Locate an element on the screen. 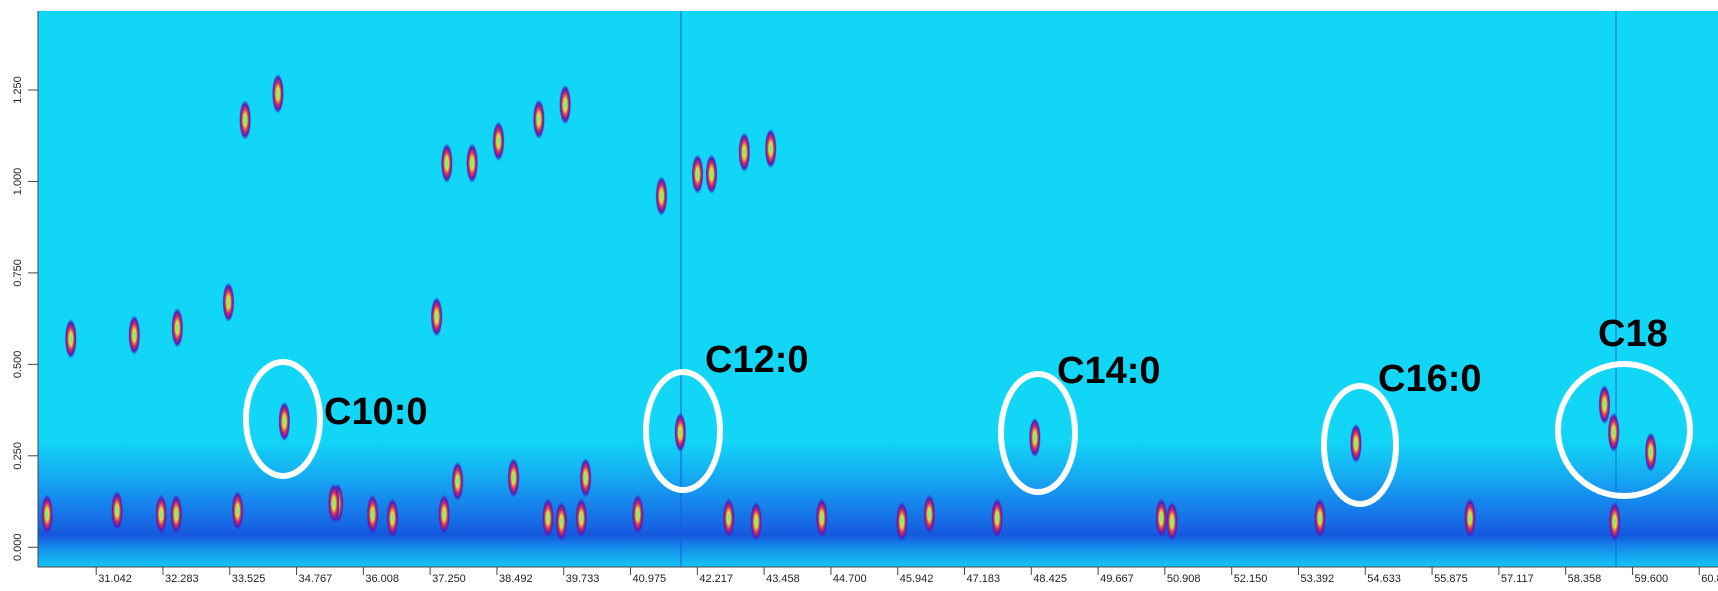 Image resolution: width=1718 pixels, height=591 pixels. y-tick-label: 0.000 is located at coordinates (18, 547).